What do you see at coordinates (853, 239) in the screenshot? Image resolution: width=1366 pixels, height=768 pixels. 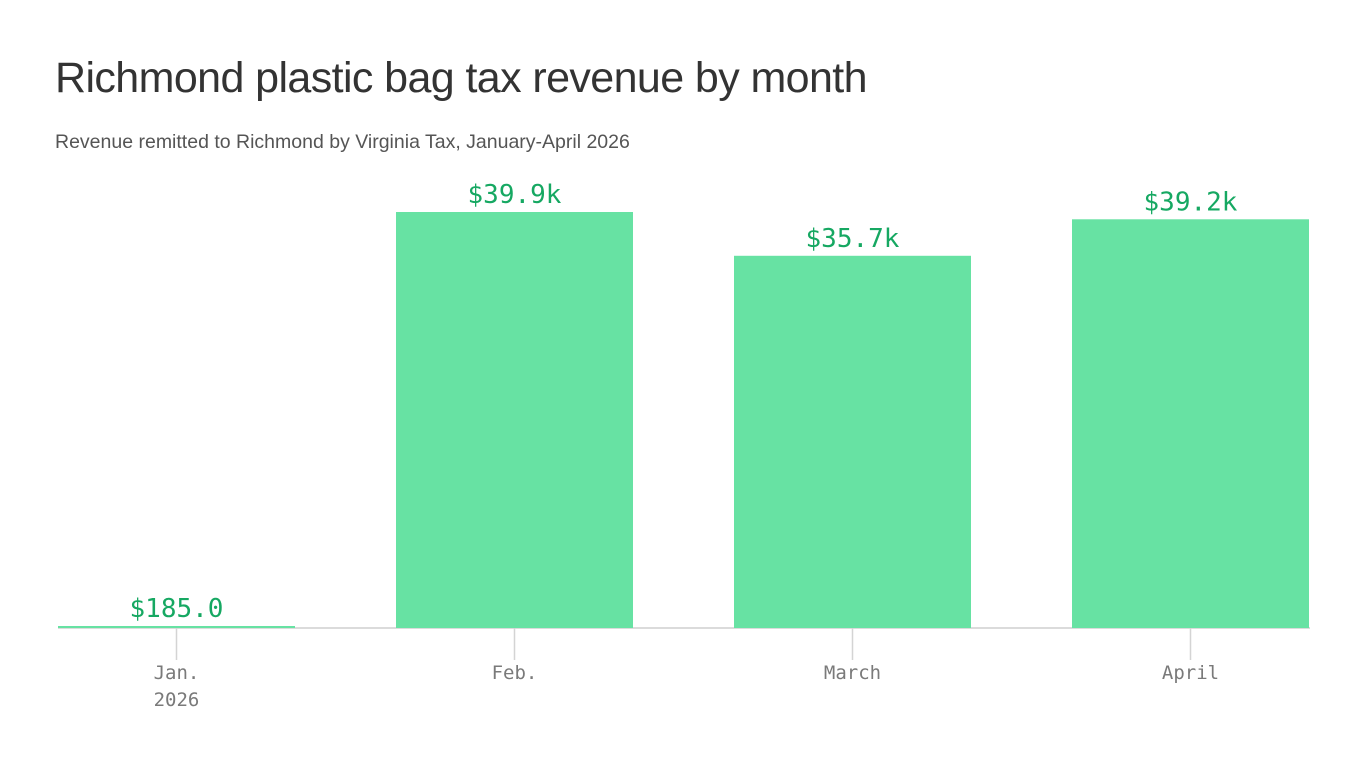 I see `value-label-2: $35.7k` at bounding box center [853, 239].